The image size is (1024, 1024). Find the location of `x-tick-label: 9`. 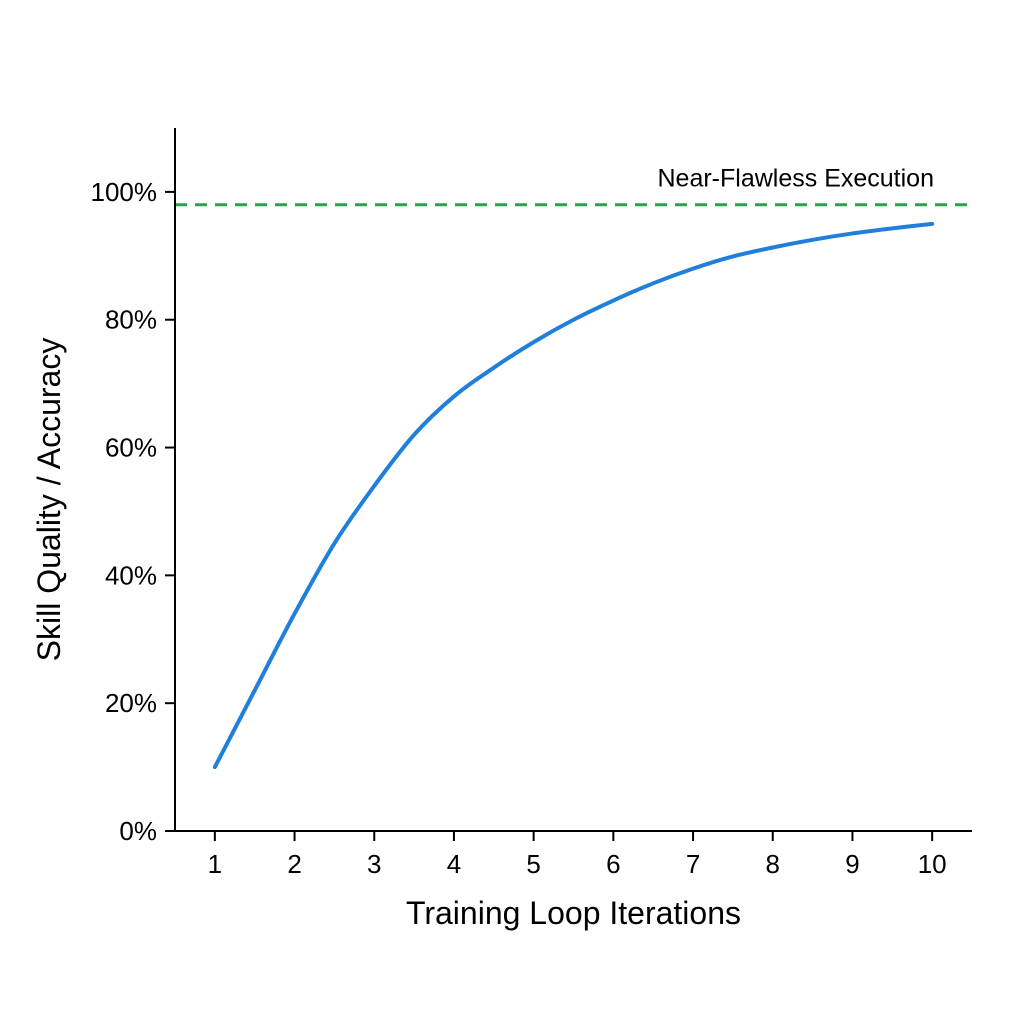

x-tick-label: 9 is located at coordinates (852, 864).